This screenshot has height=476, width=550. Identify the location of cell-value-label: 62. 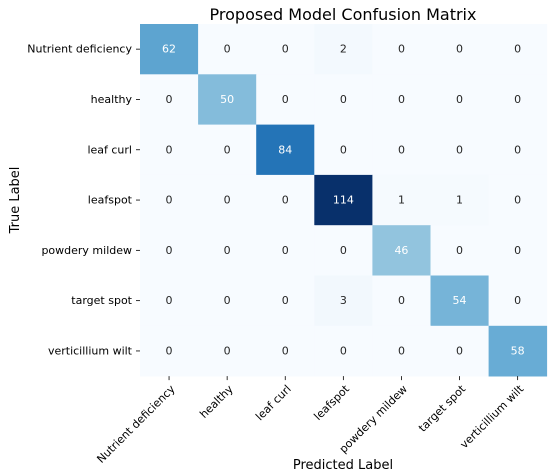
(169, 49).